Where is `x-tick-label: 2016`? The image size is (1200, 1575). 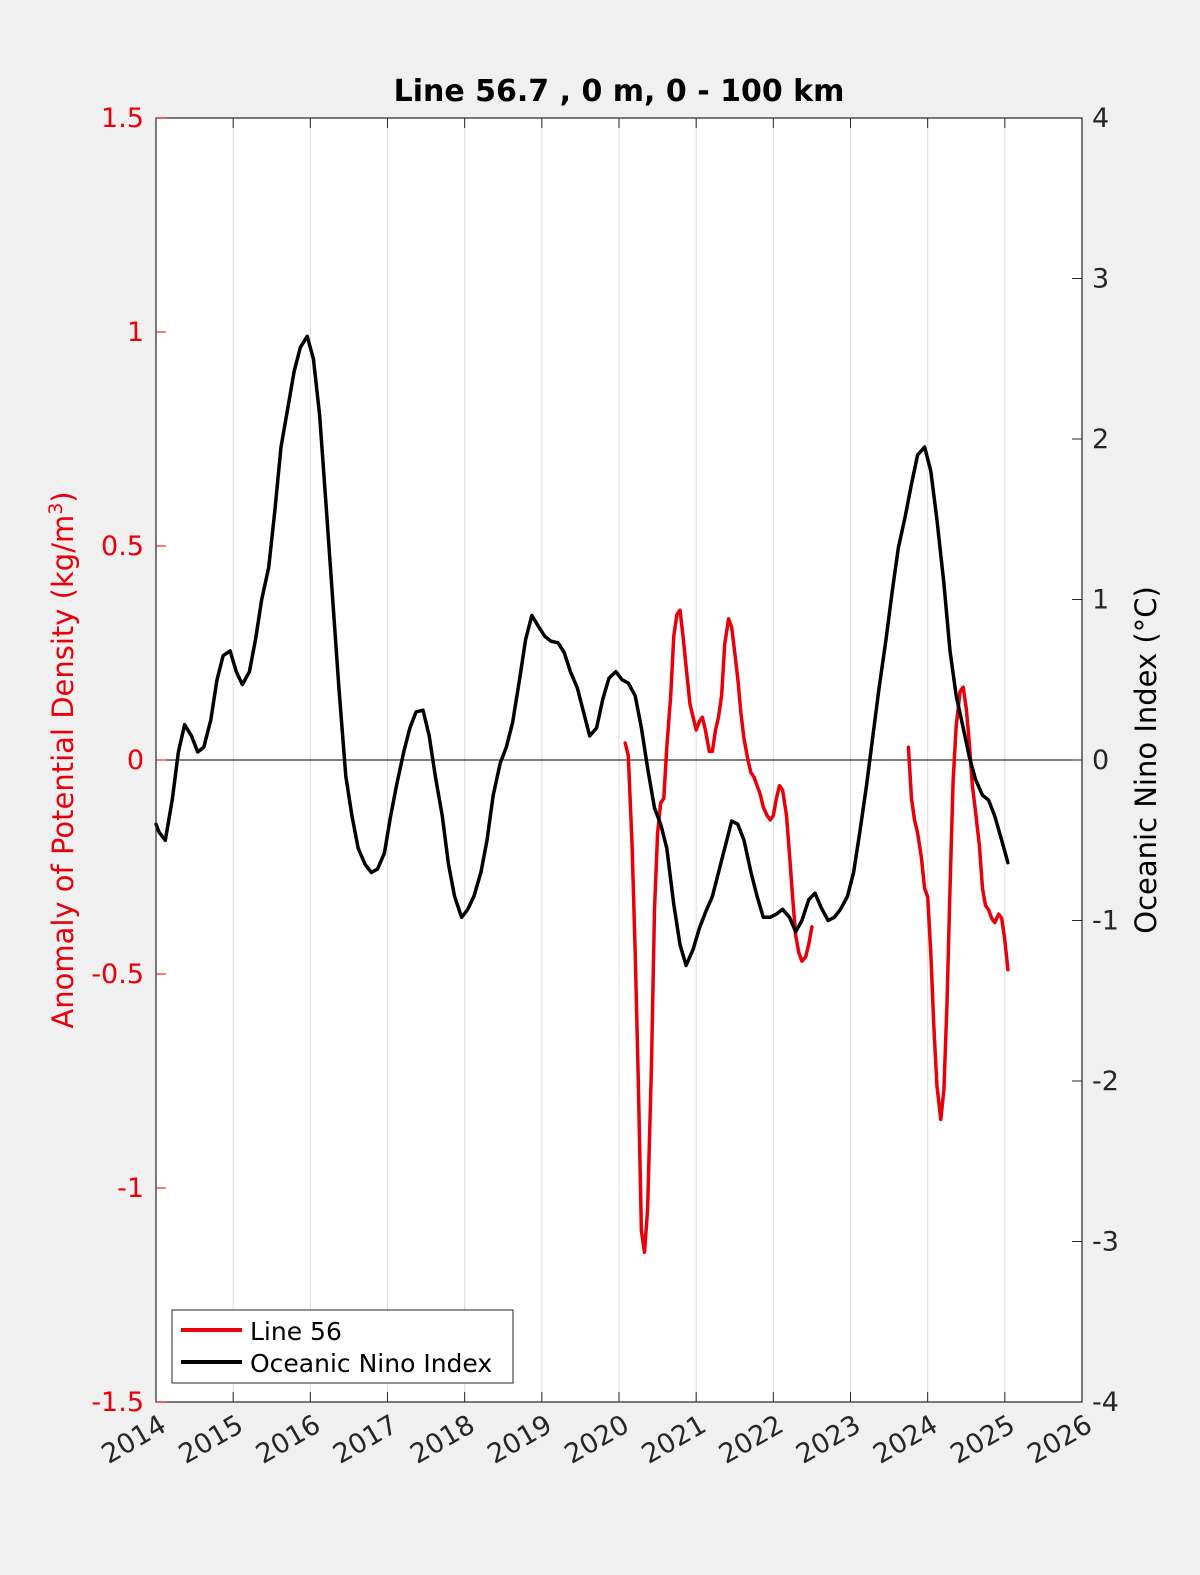 x-tick-label: 2016 is located at coordinates (288, 1439).